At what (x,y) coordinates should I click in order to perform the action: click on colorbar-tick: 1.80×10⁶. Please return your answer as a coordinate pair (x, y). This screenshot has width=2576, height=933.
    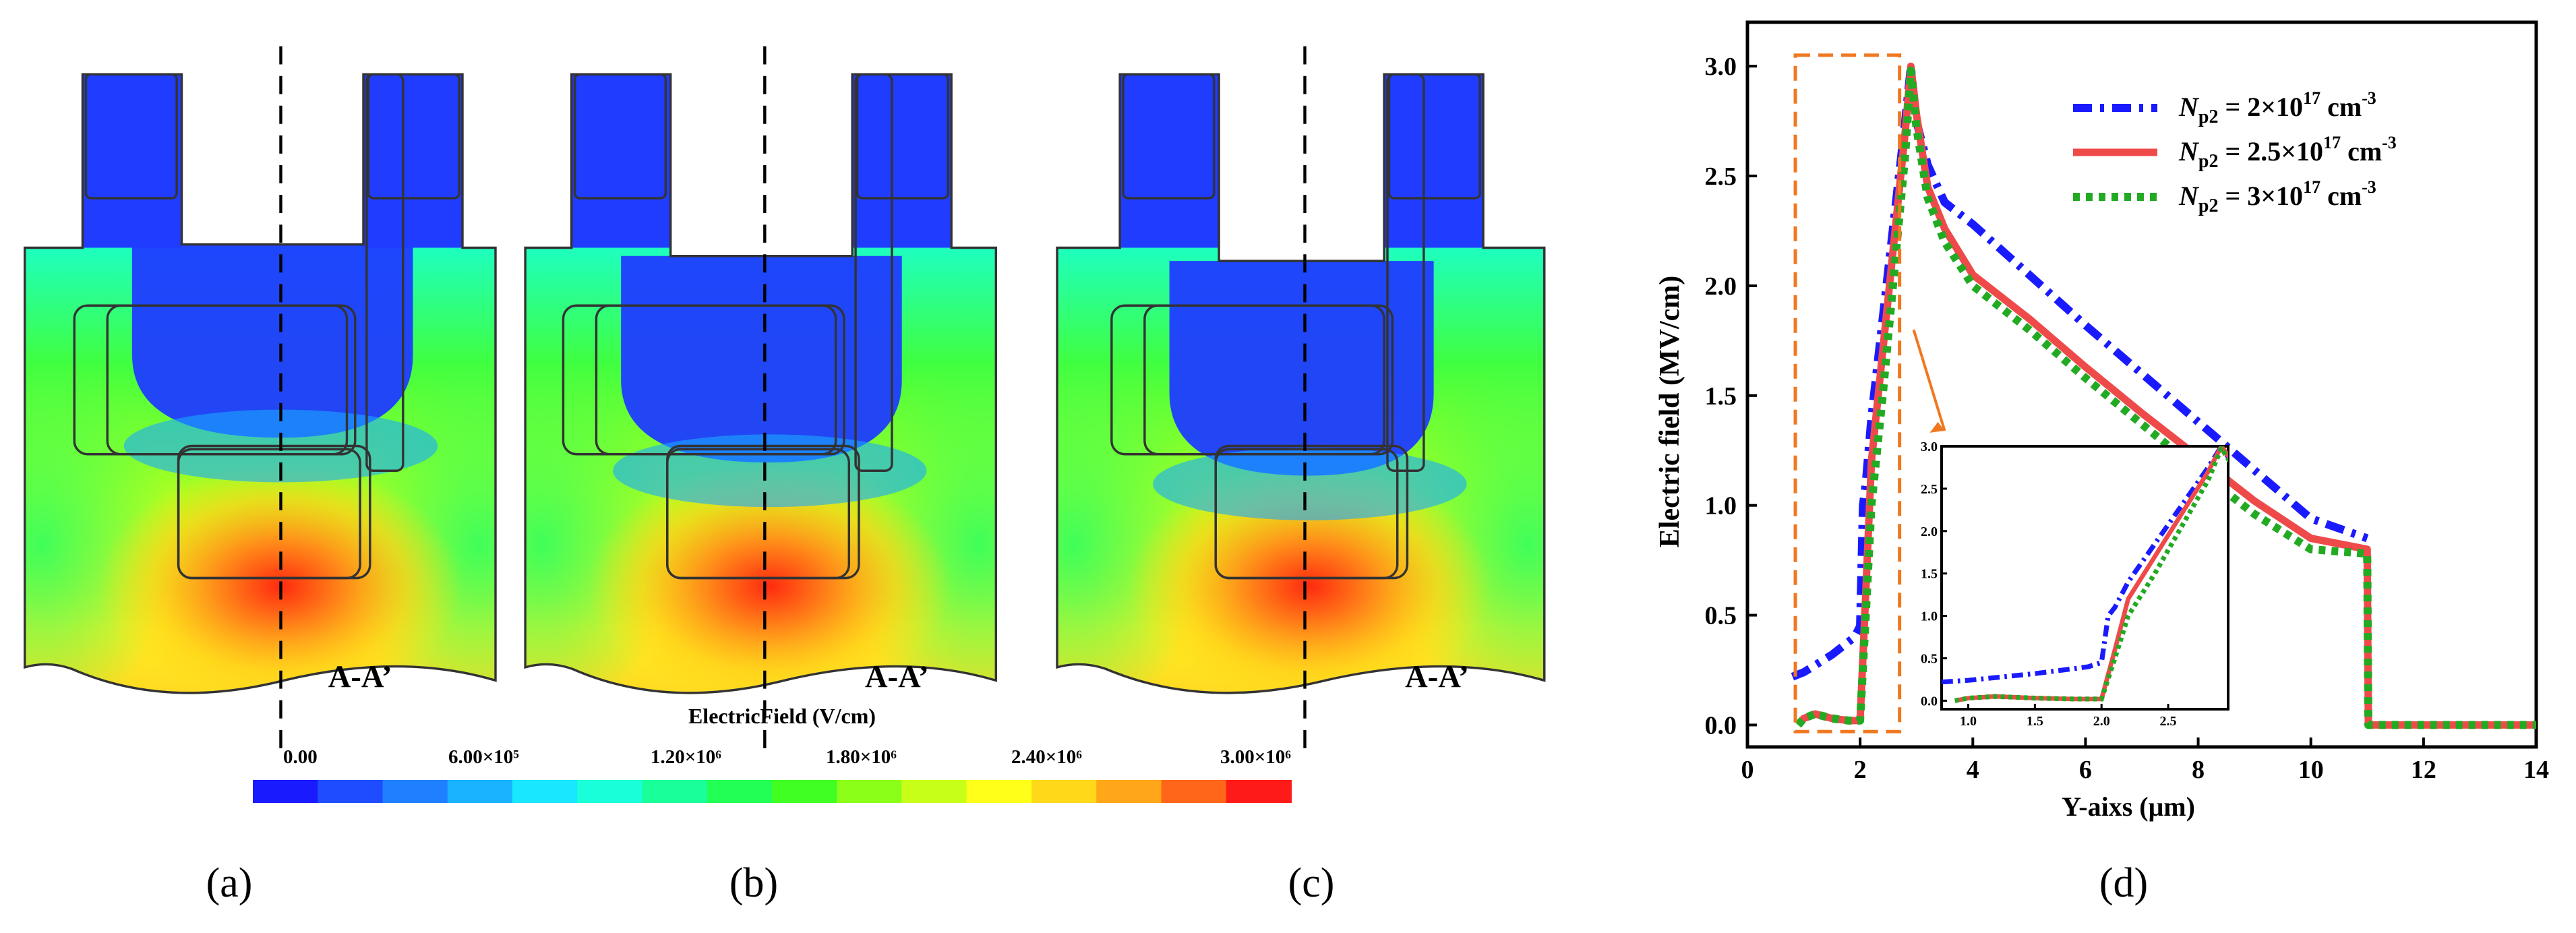
    Looking at the image, I should click on (861, 757).